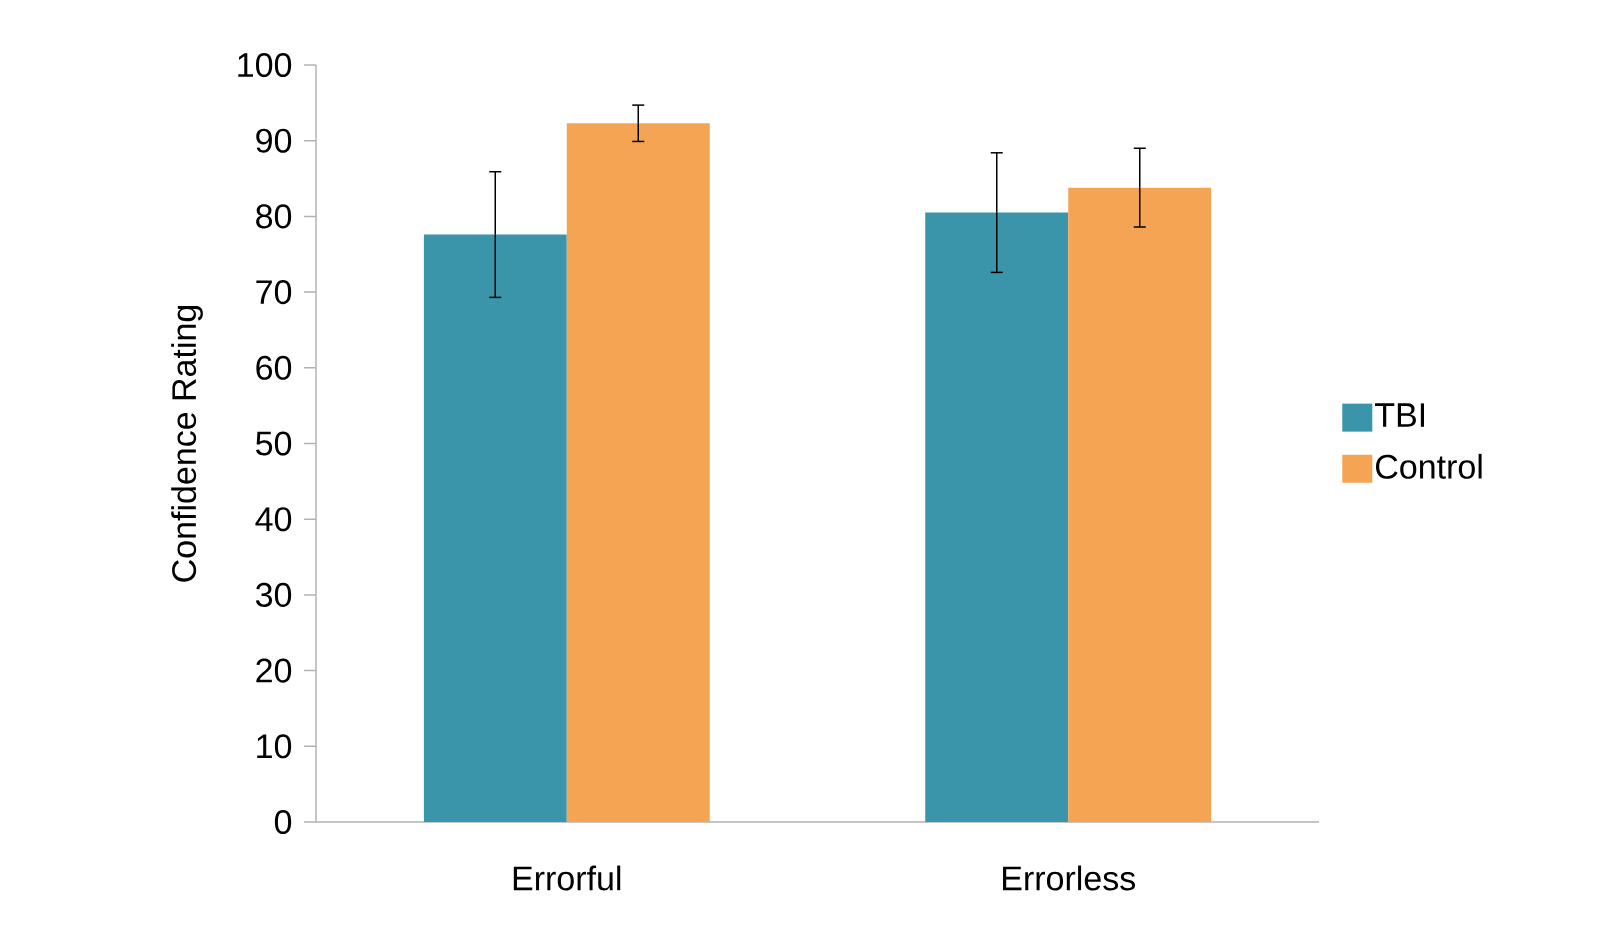 The image size is (1597, 934). I want to click on y-tick-label: 80, so click(274, 216).